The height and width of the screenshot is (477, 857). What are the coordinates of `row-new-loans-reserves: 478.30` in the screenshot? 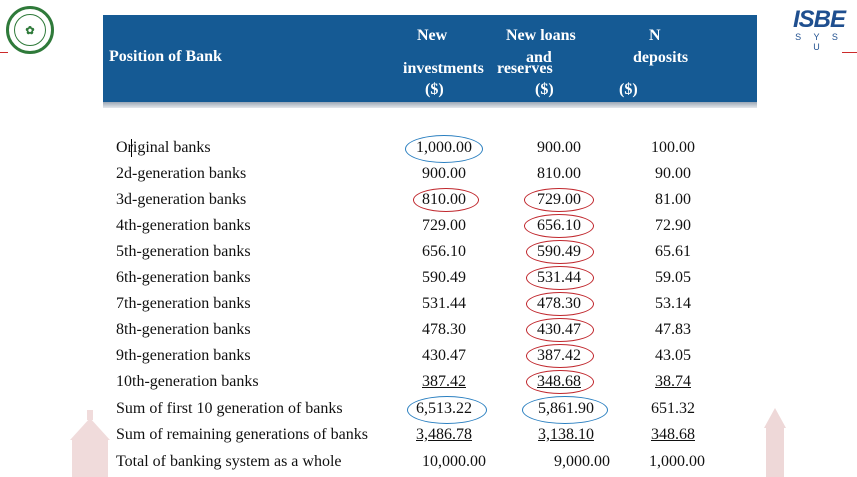 It's located at (559, 303).